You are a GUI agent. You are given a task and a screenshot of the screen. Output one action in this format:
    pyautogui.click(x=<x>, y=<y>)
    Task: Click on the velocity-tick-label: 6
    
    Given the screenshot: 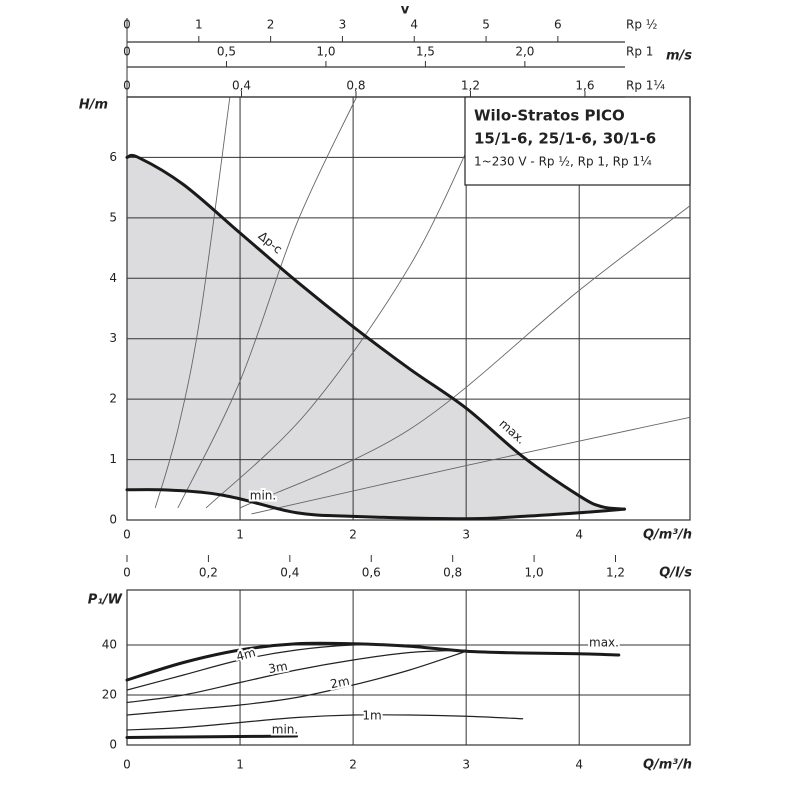 What is the action you would take?
    pyautogui.click(x=558, y=25)
    